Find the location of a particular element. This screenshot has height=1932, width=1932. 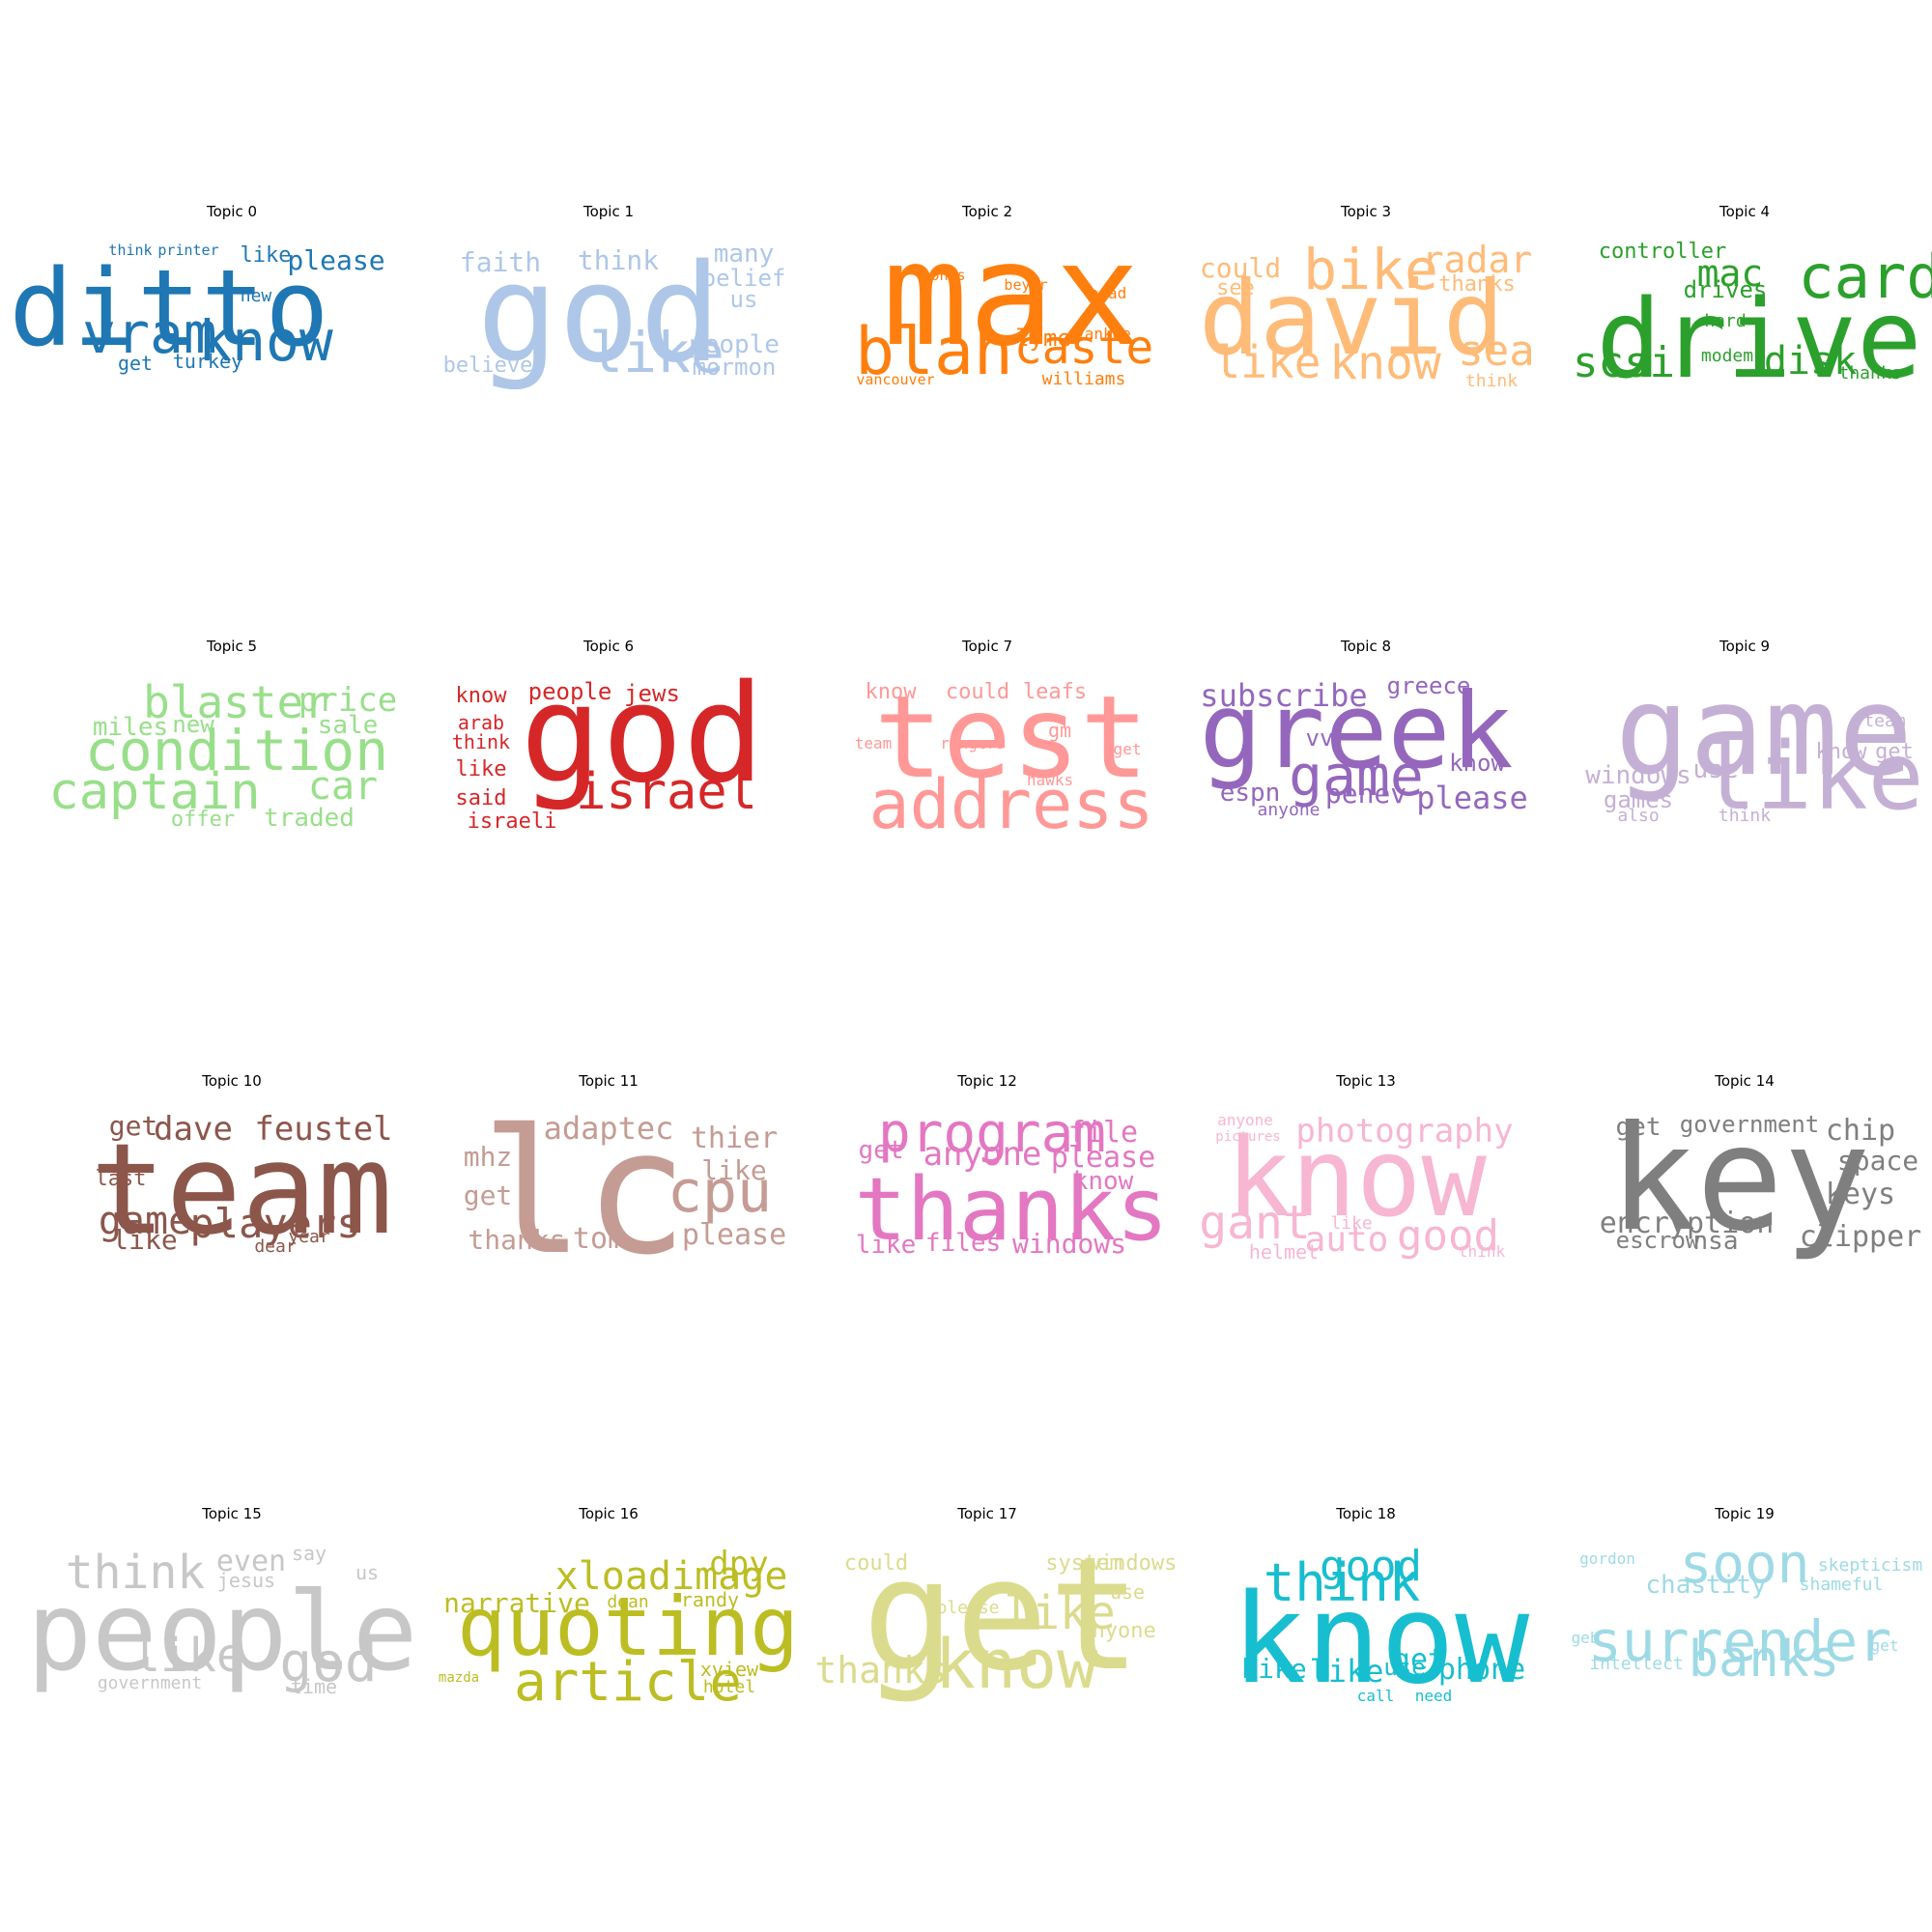

panel-title: Topic 12 is located at coordinates (987, 1081).